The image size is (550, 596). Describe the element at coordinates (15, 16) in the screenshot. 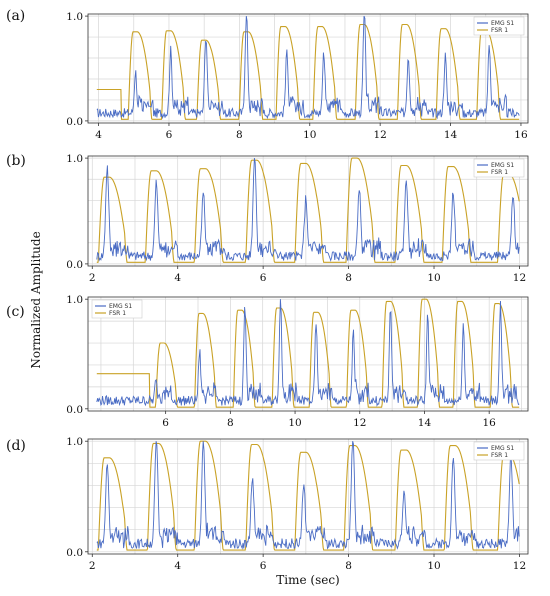

I see `panel-label: (a)` at that location.